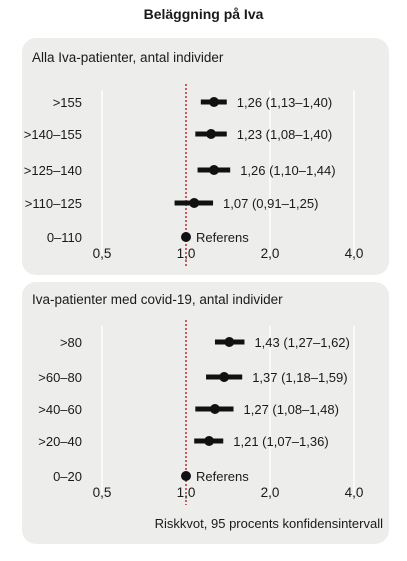  I want to click on panel-2-data-label: 1,21 (1,07–1,36), so click(280, 441).